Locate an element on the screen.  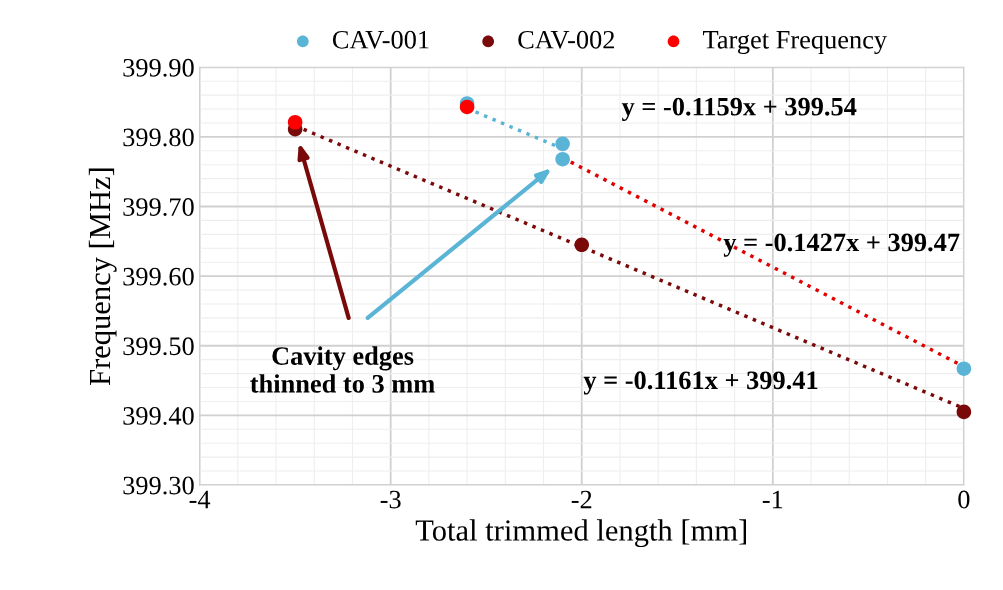
legend-label: CAV-002 is located at coordinates (566, 39).